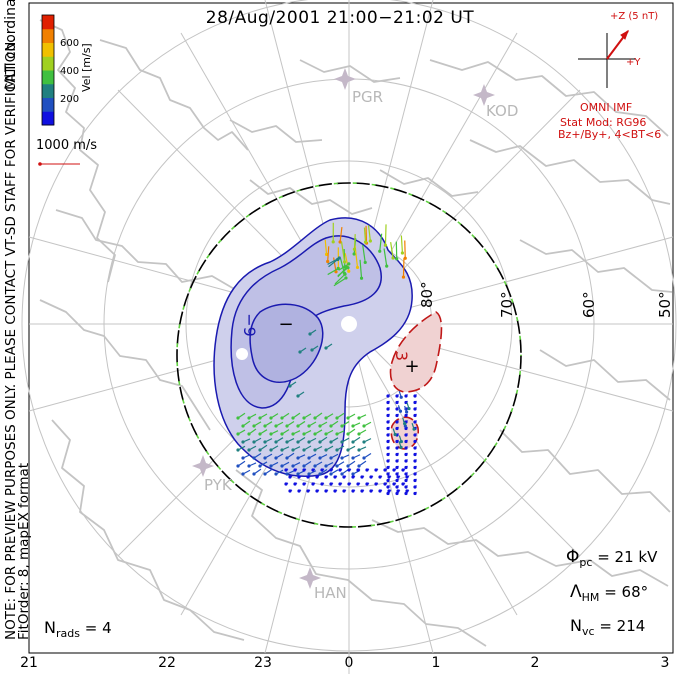 Image resolution: width=680 pixels, height=674 pixels. Describe the element at coordinates (70, 43) in the screenshot. I see `colorbar-tick-600: 600` at that location.